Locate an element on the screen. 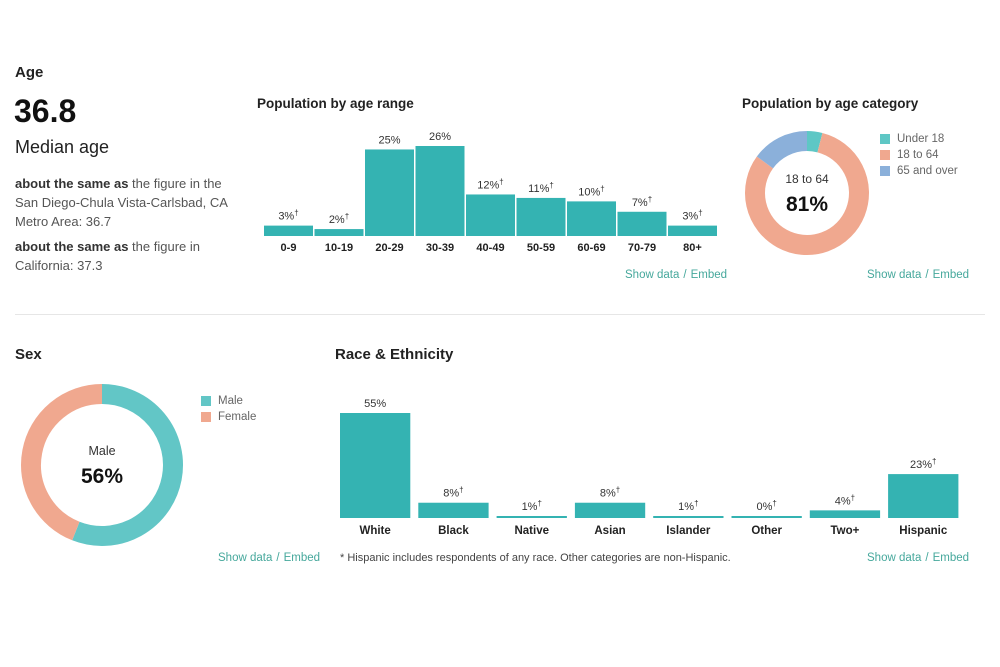 Image resolution: width=1000 pixels, height=667 pixels. category-label-0-9: 0-9 is located at coordinates (289, 248).